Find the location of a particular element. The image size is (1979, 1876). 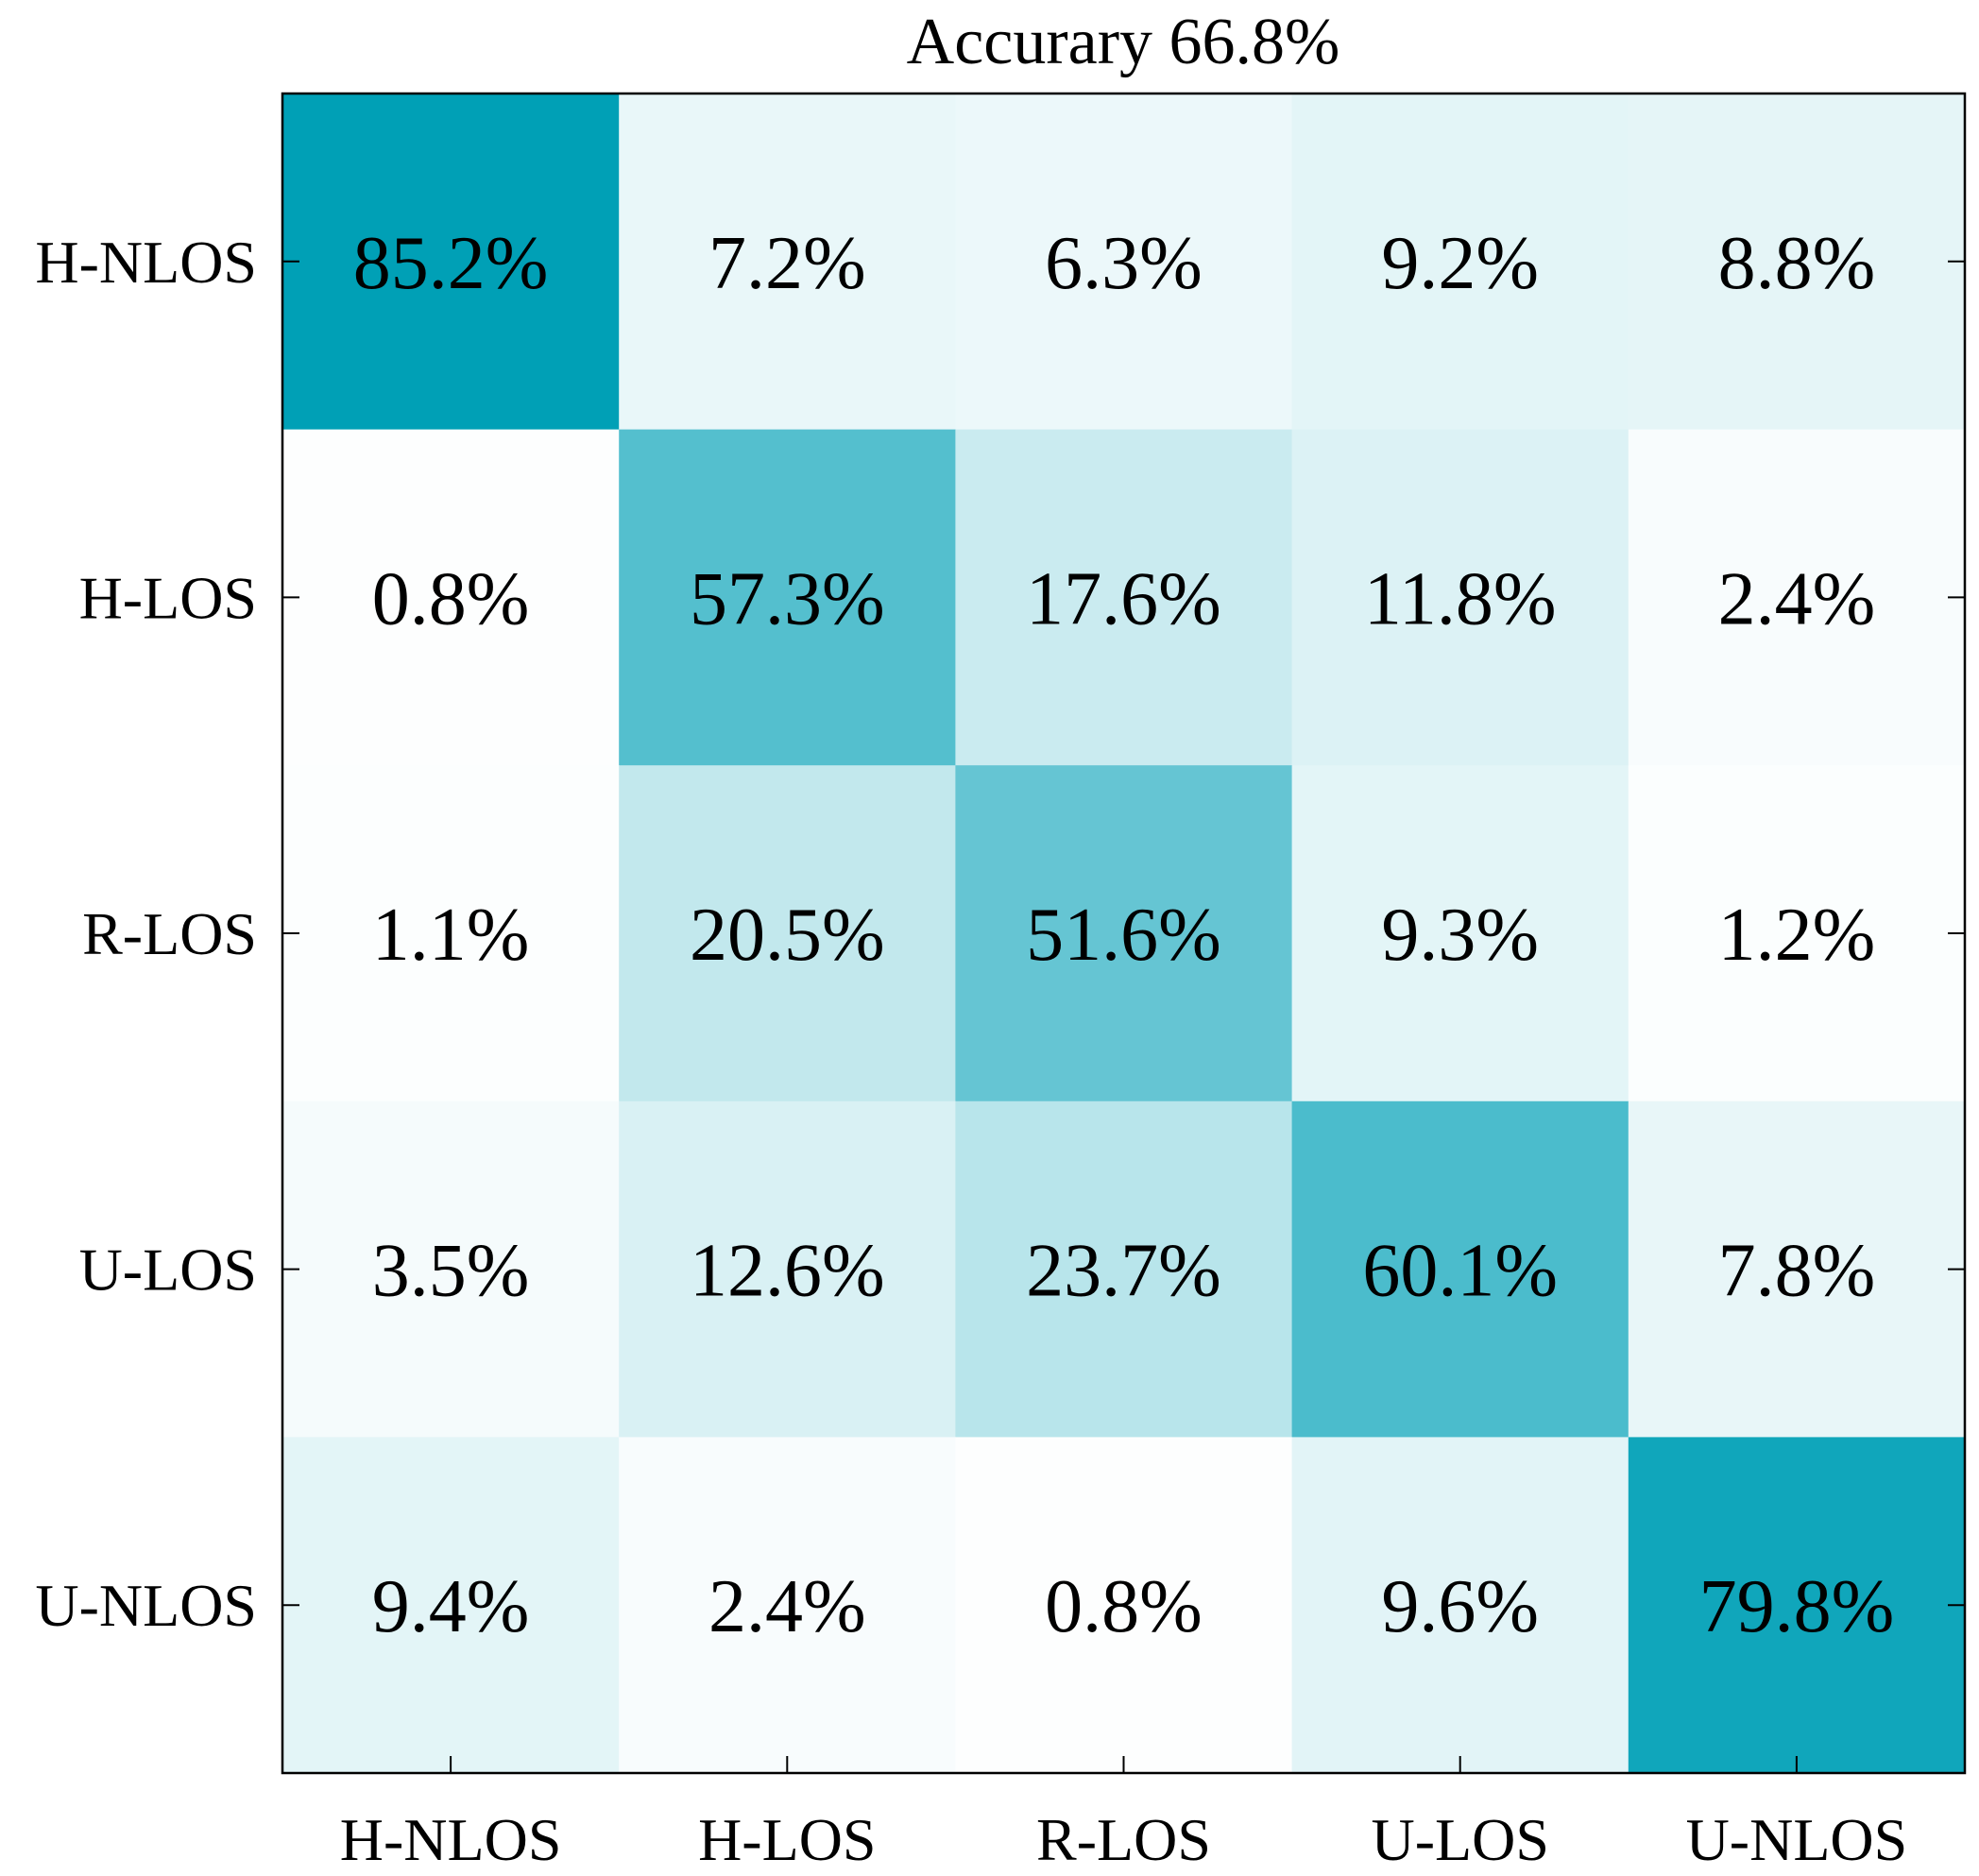

y-tick-label: H-LOS is located at coordinates (168, 598).